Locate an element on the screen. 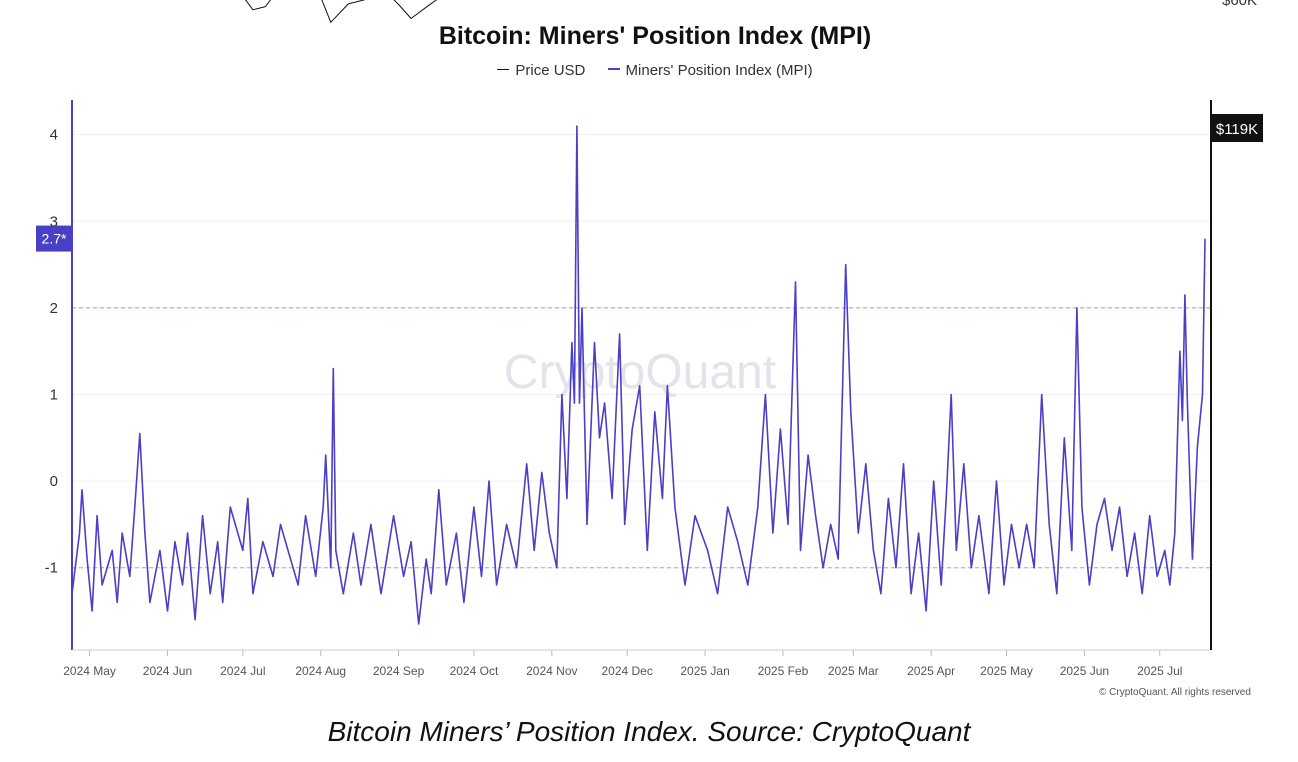 The height and width of the screenshot is (762, 1298). x-tick-label: 2024 Jun is located at coordinates (167, 671).